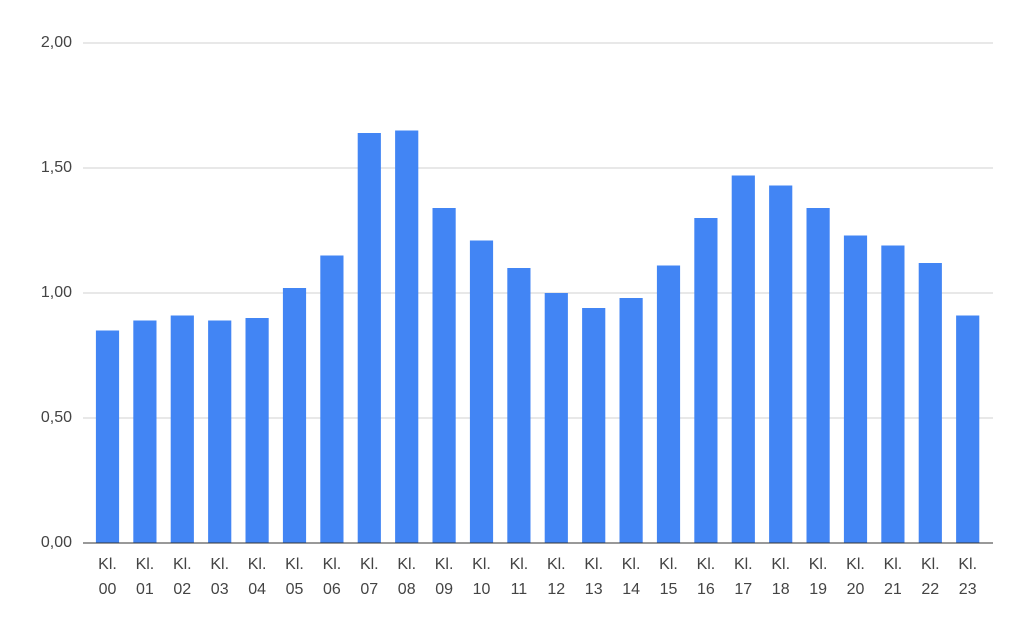 The width and height of the screenshot is (1024, 633). What do you see at coordinates (593, 577) in the screenshot?
I see `x-tick-label: Kl. 13` at bounding box center [593, 577].